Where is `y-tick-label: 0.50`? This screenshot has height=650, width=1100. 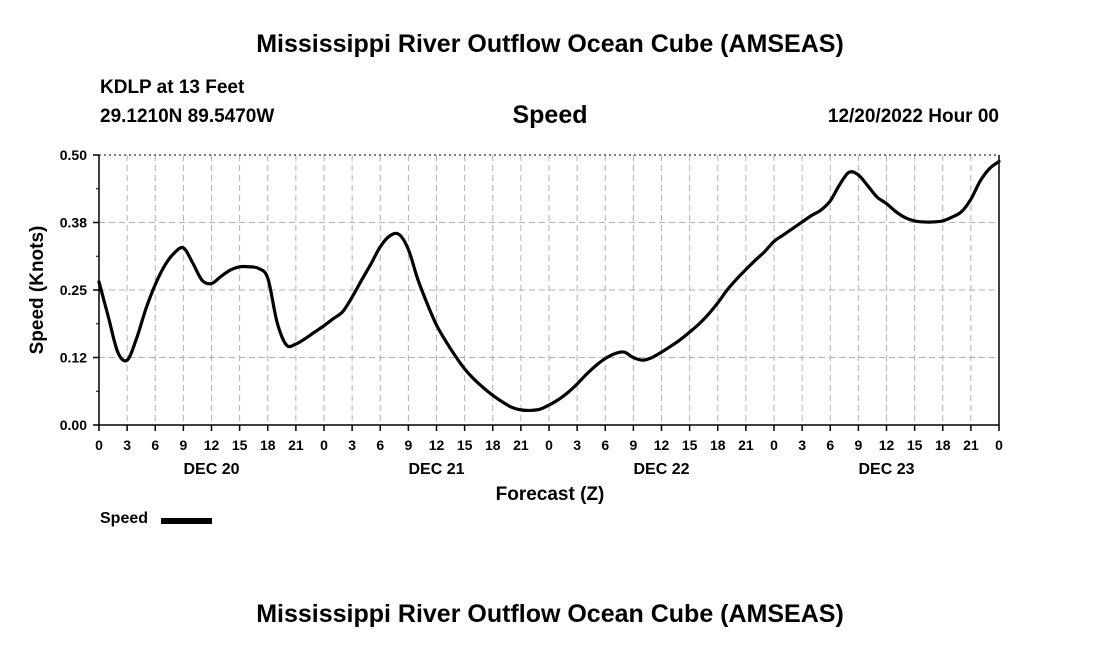
y-tick-label: 0.50 is located at coordinates (73, 155).